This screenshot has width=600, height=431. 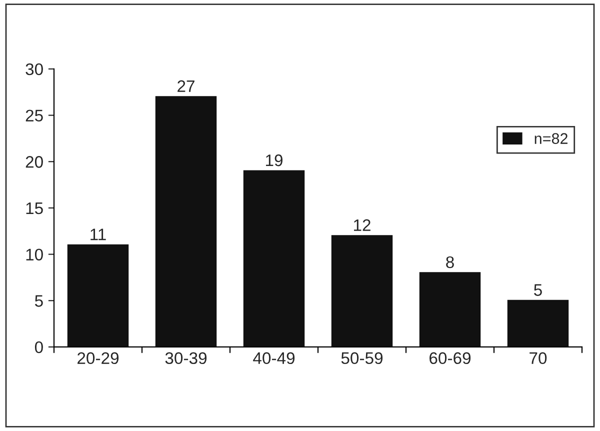 What do you see at coordinates (34, 208) in the screenshot?
I see `y-tick-label: 15` at bounding box center [34, 208].